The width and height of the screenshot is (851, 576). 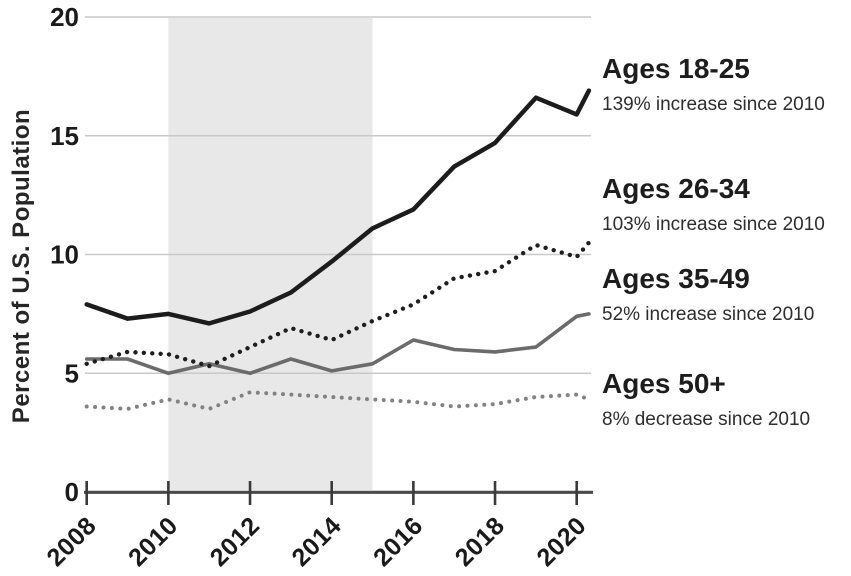 I want to click on y-tick-label-20: 20, so click(x=64, y=17).